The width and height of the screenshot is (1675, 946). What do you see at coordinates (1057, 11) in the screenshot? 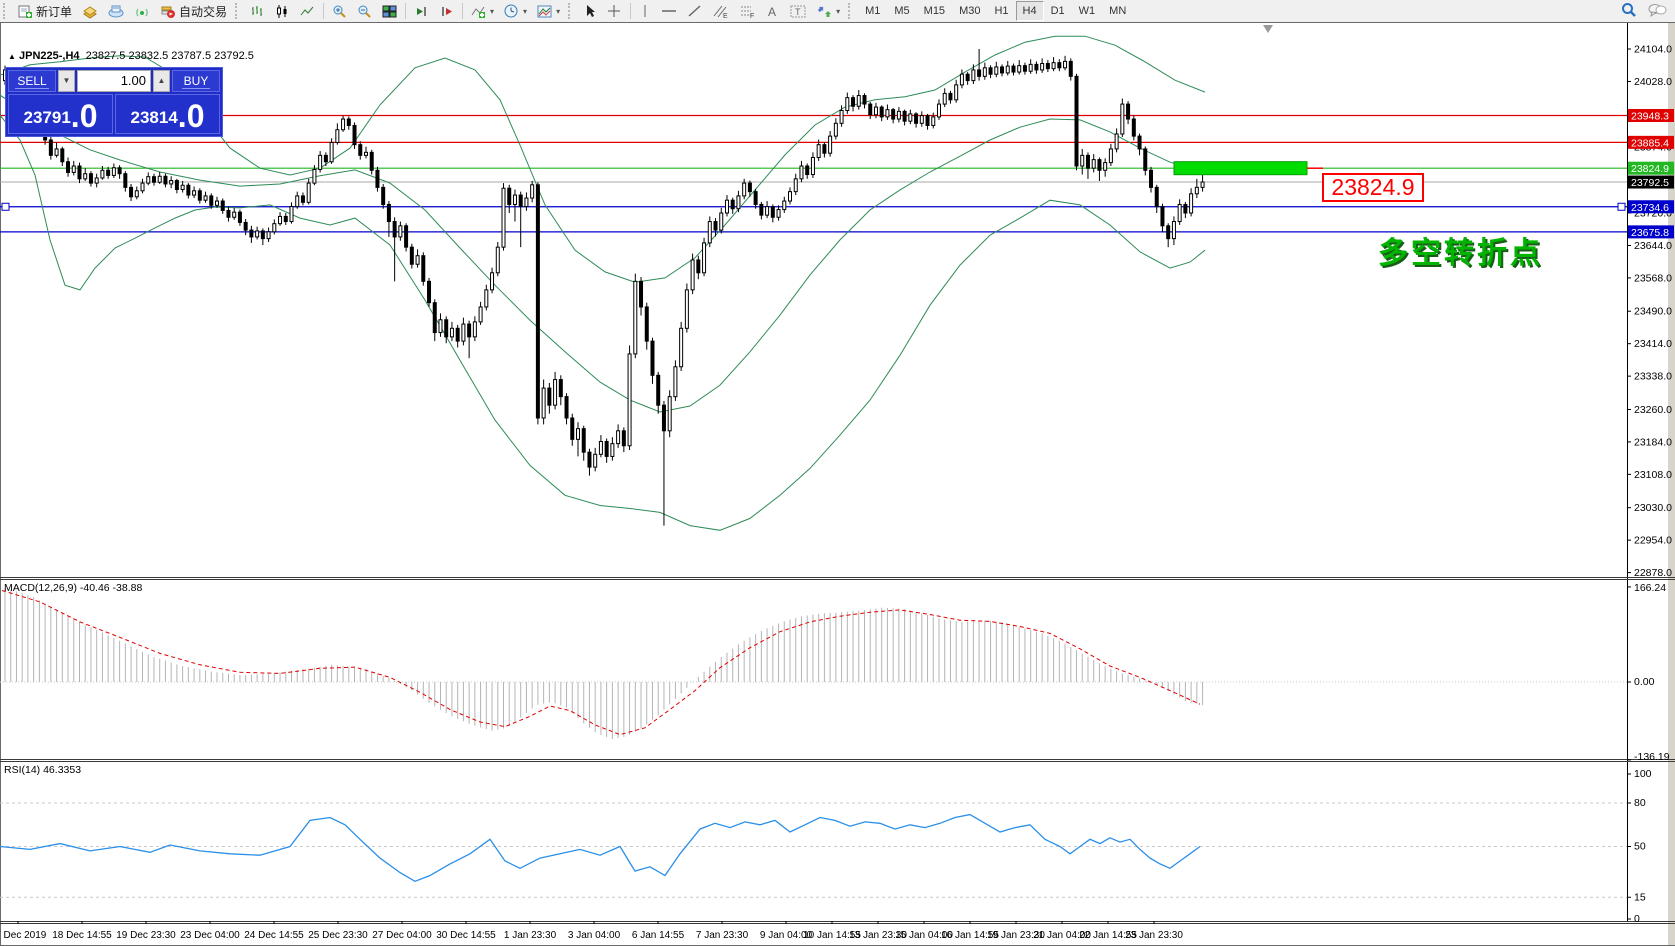
I see `timeframe-d1: D1` at bounding box center [1057, 11].